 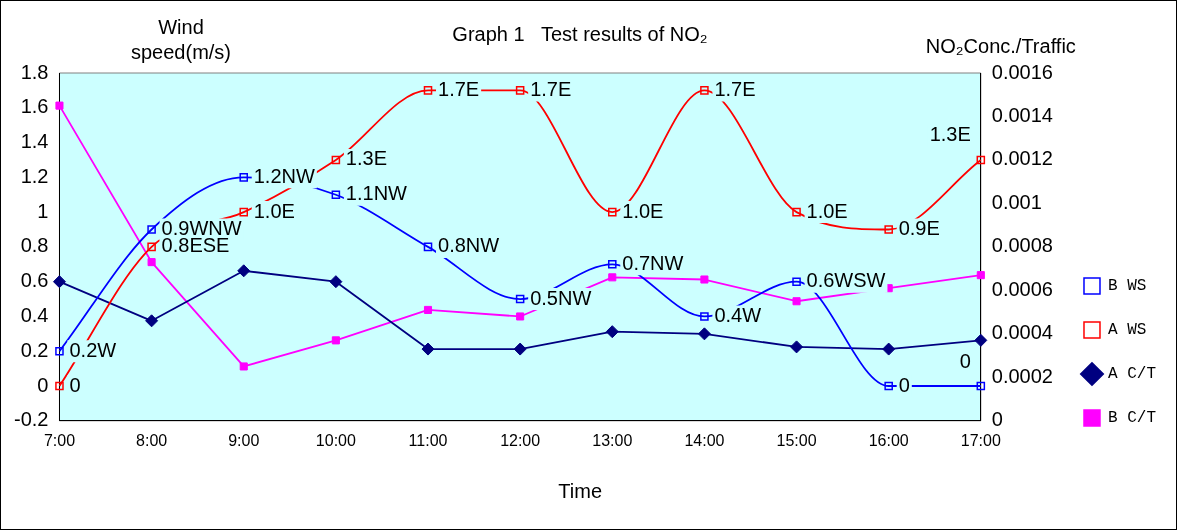 What do you see at coordinates (1000, 46) in the screenshot?
I see `y2-axis-title: NO₂Conc./Traffic` at bounding box center [1000, 46].